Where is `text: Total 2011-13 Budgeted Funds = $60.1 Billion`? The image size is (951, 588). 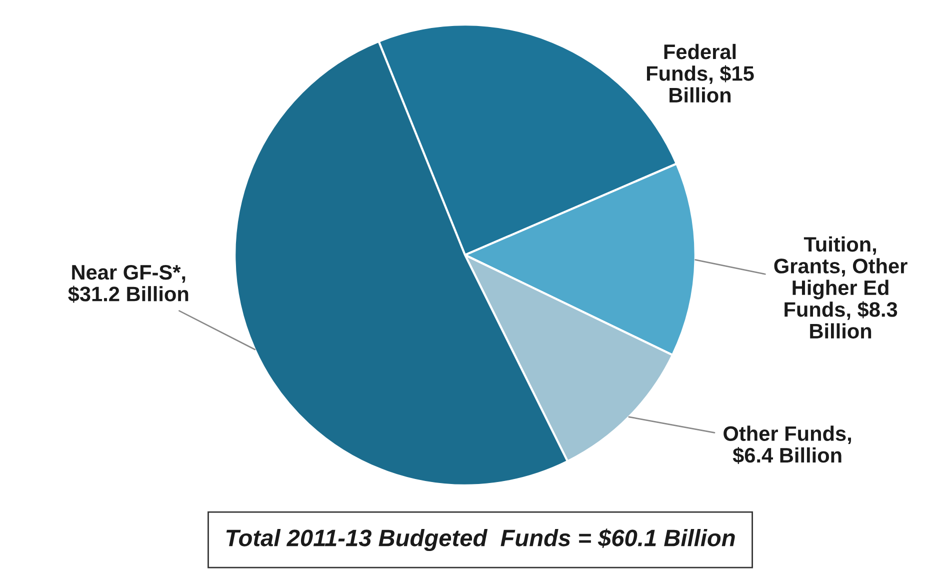
text: Total 2011-13 Budgeted Funds = $60.1 Billion is located at coordinates (480, 539).